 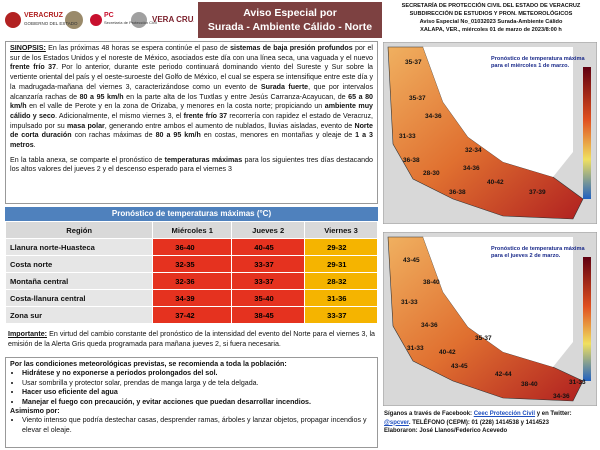 I want to click on footer-line: Elaboraron: José Llanos/Federico Acevedo, so click(x=491, y=431).